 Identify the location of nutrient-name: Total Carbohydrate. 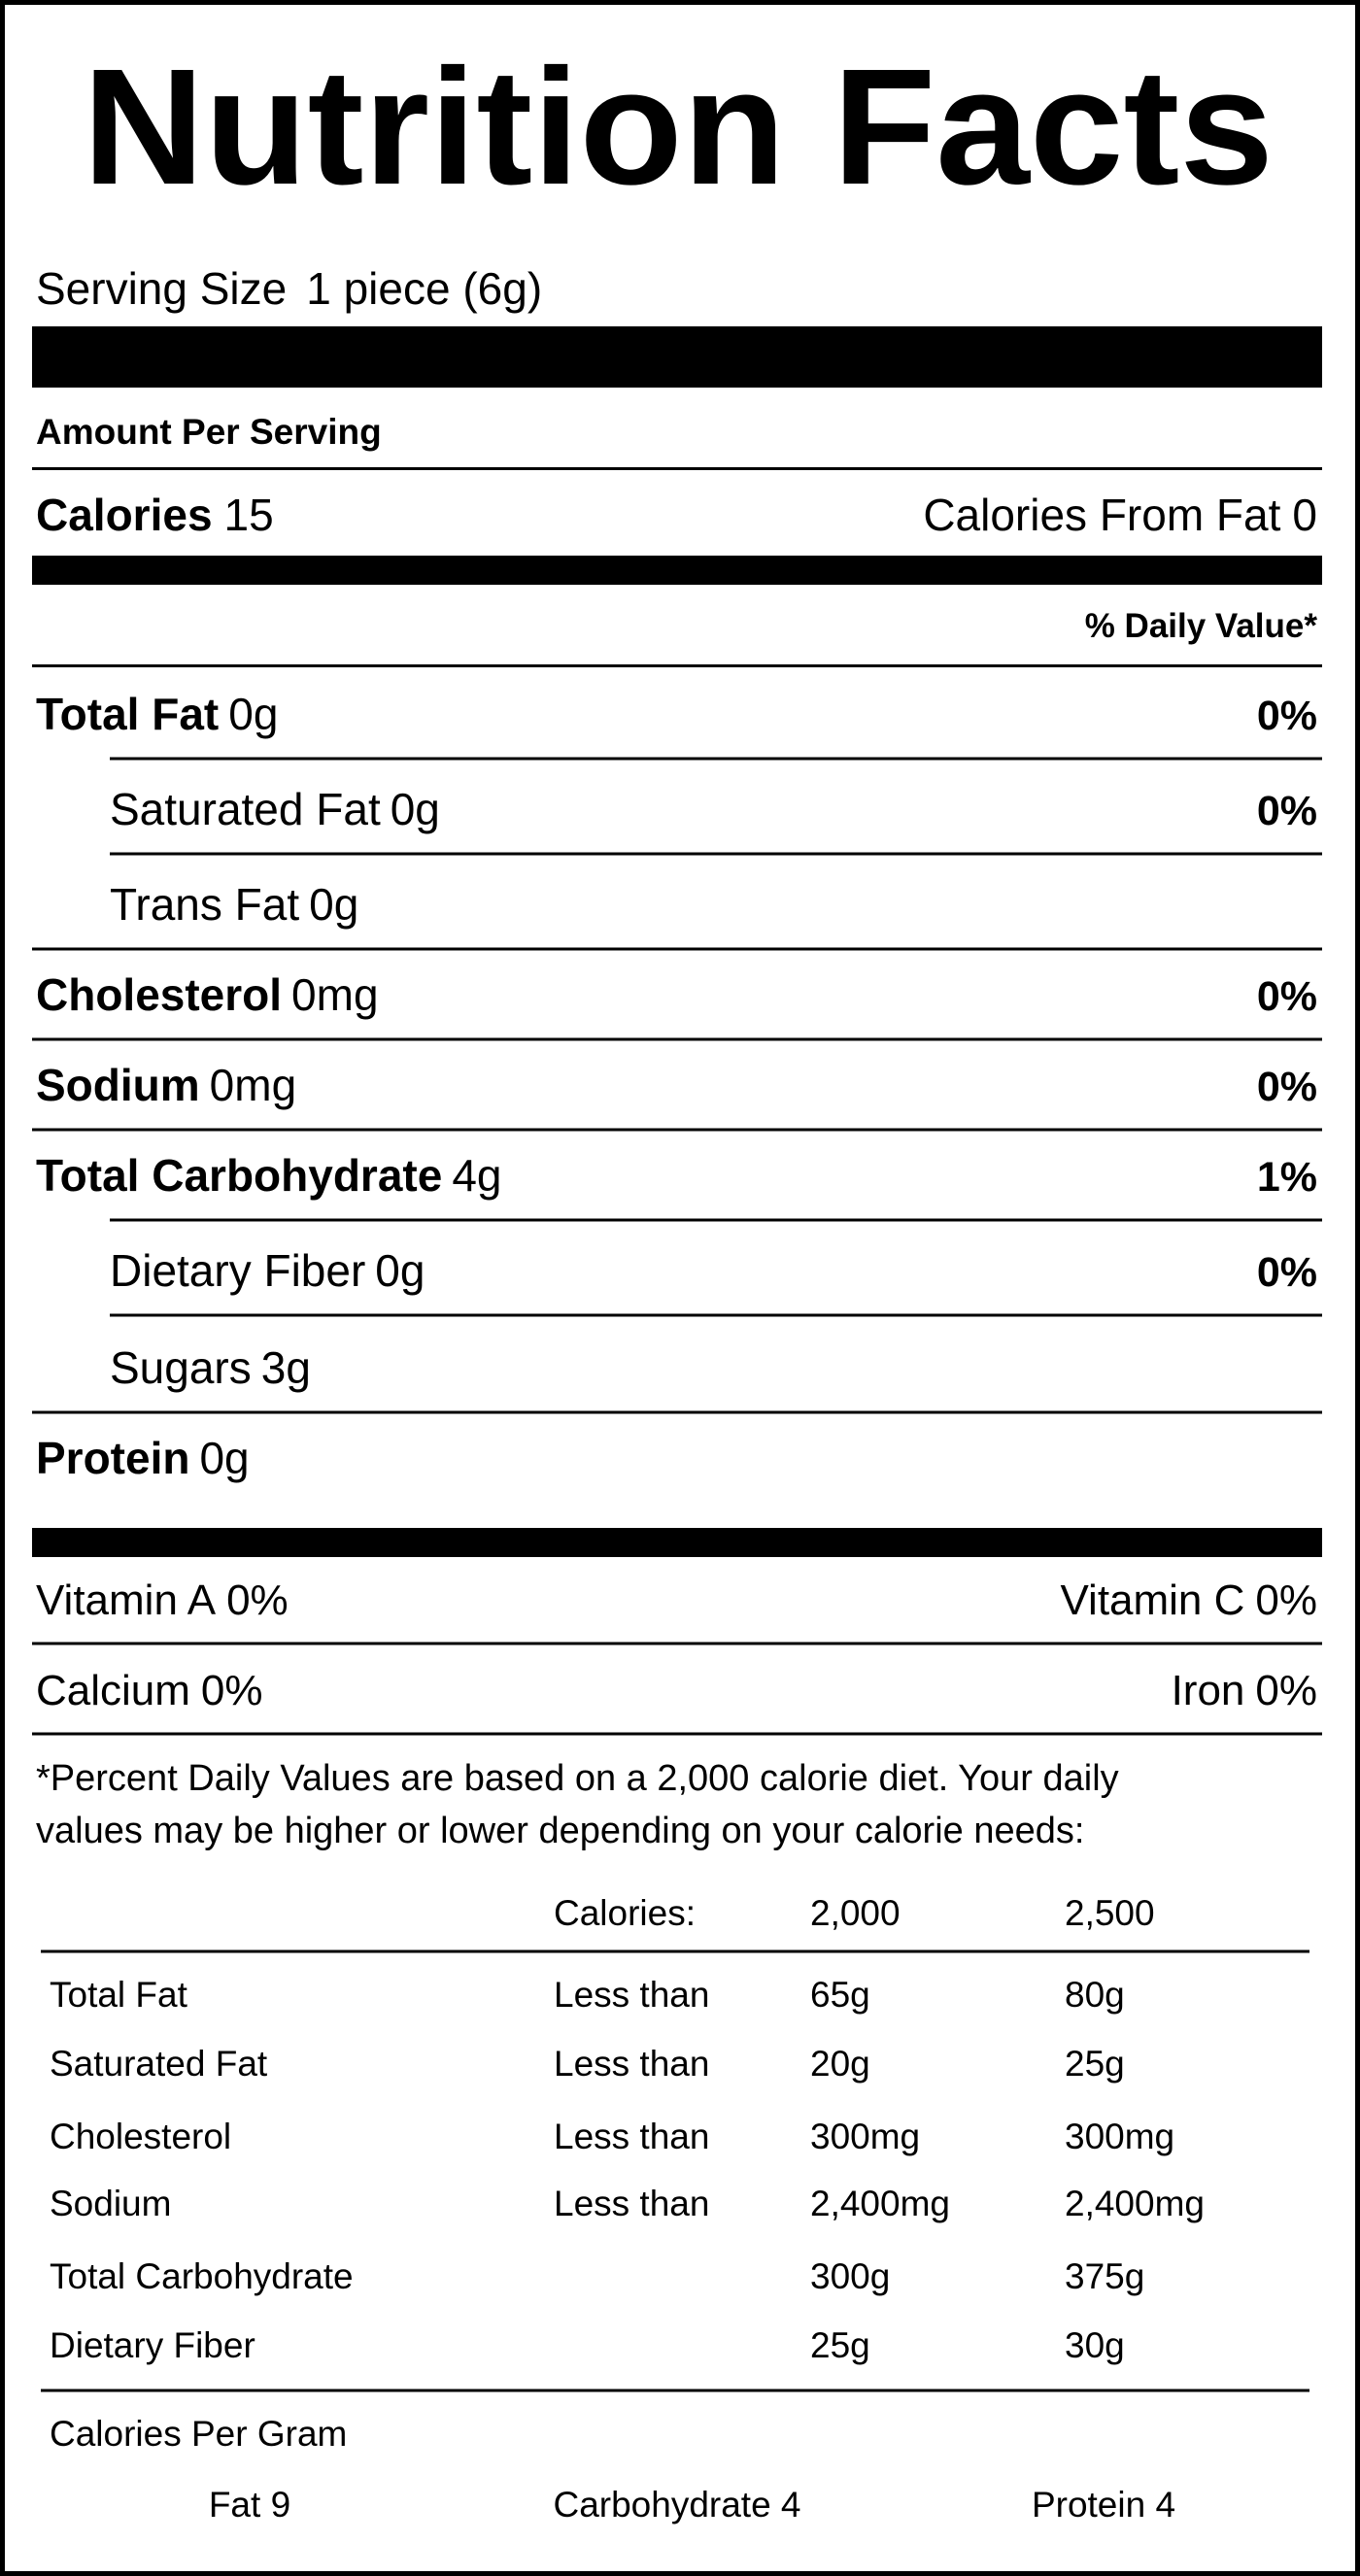
(239, 1175).